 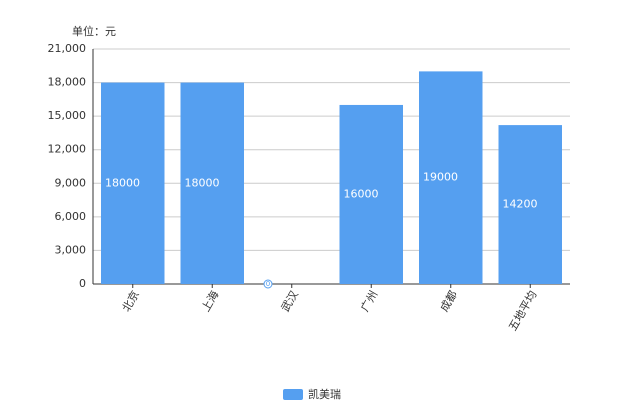 I want to click on x-tick-label: 上海, so click(x=209, y=301).